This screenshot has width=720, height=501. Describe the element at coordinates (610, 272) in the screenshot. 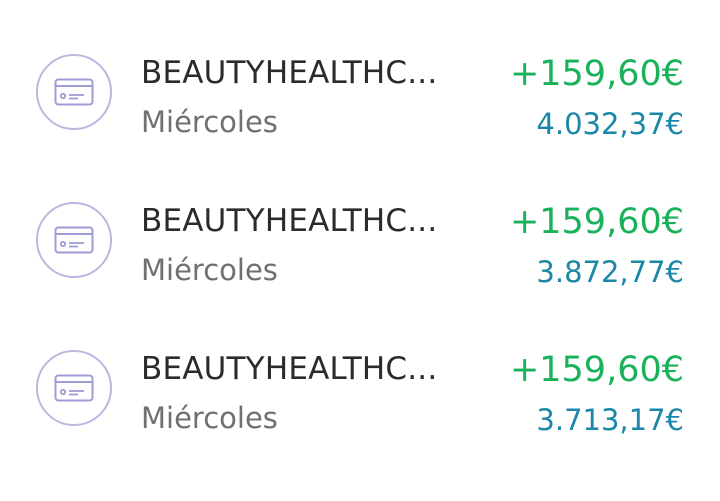

I see `running-balance: 3.872,77€` at that location.